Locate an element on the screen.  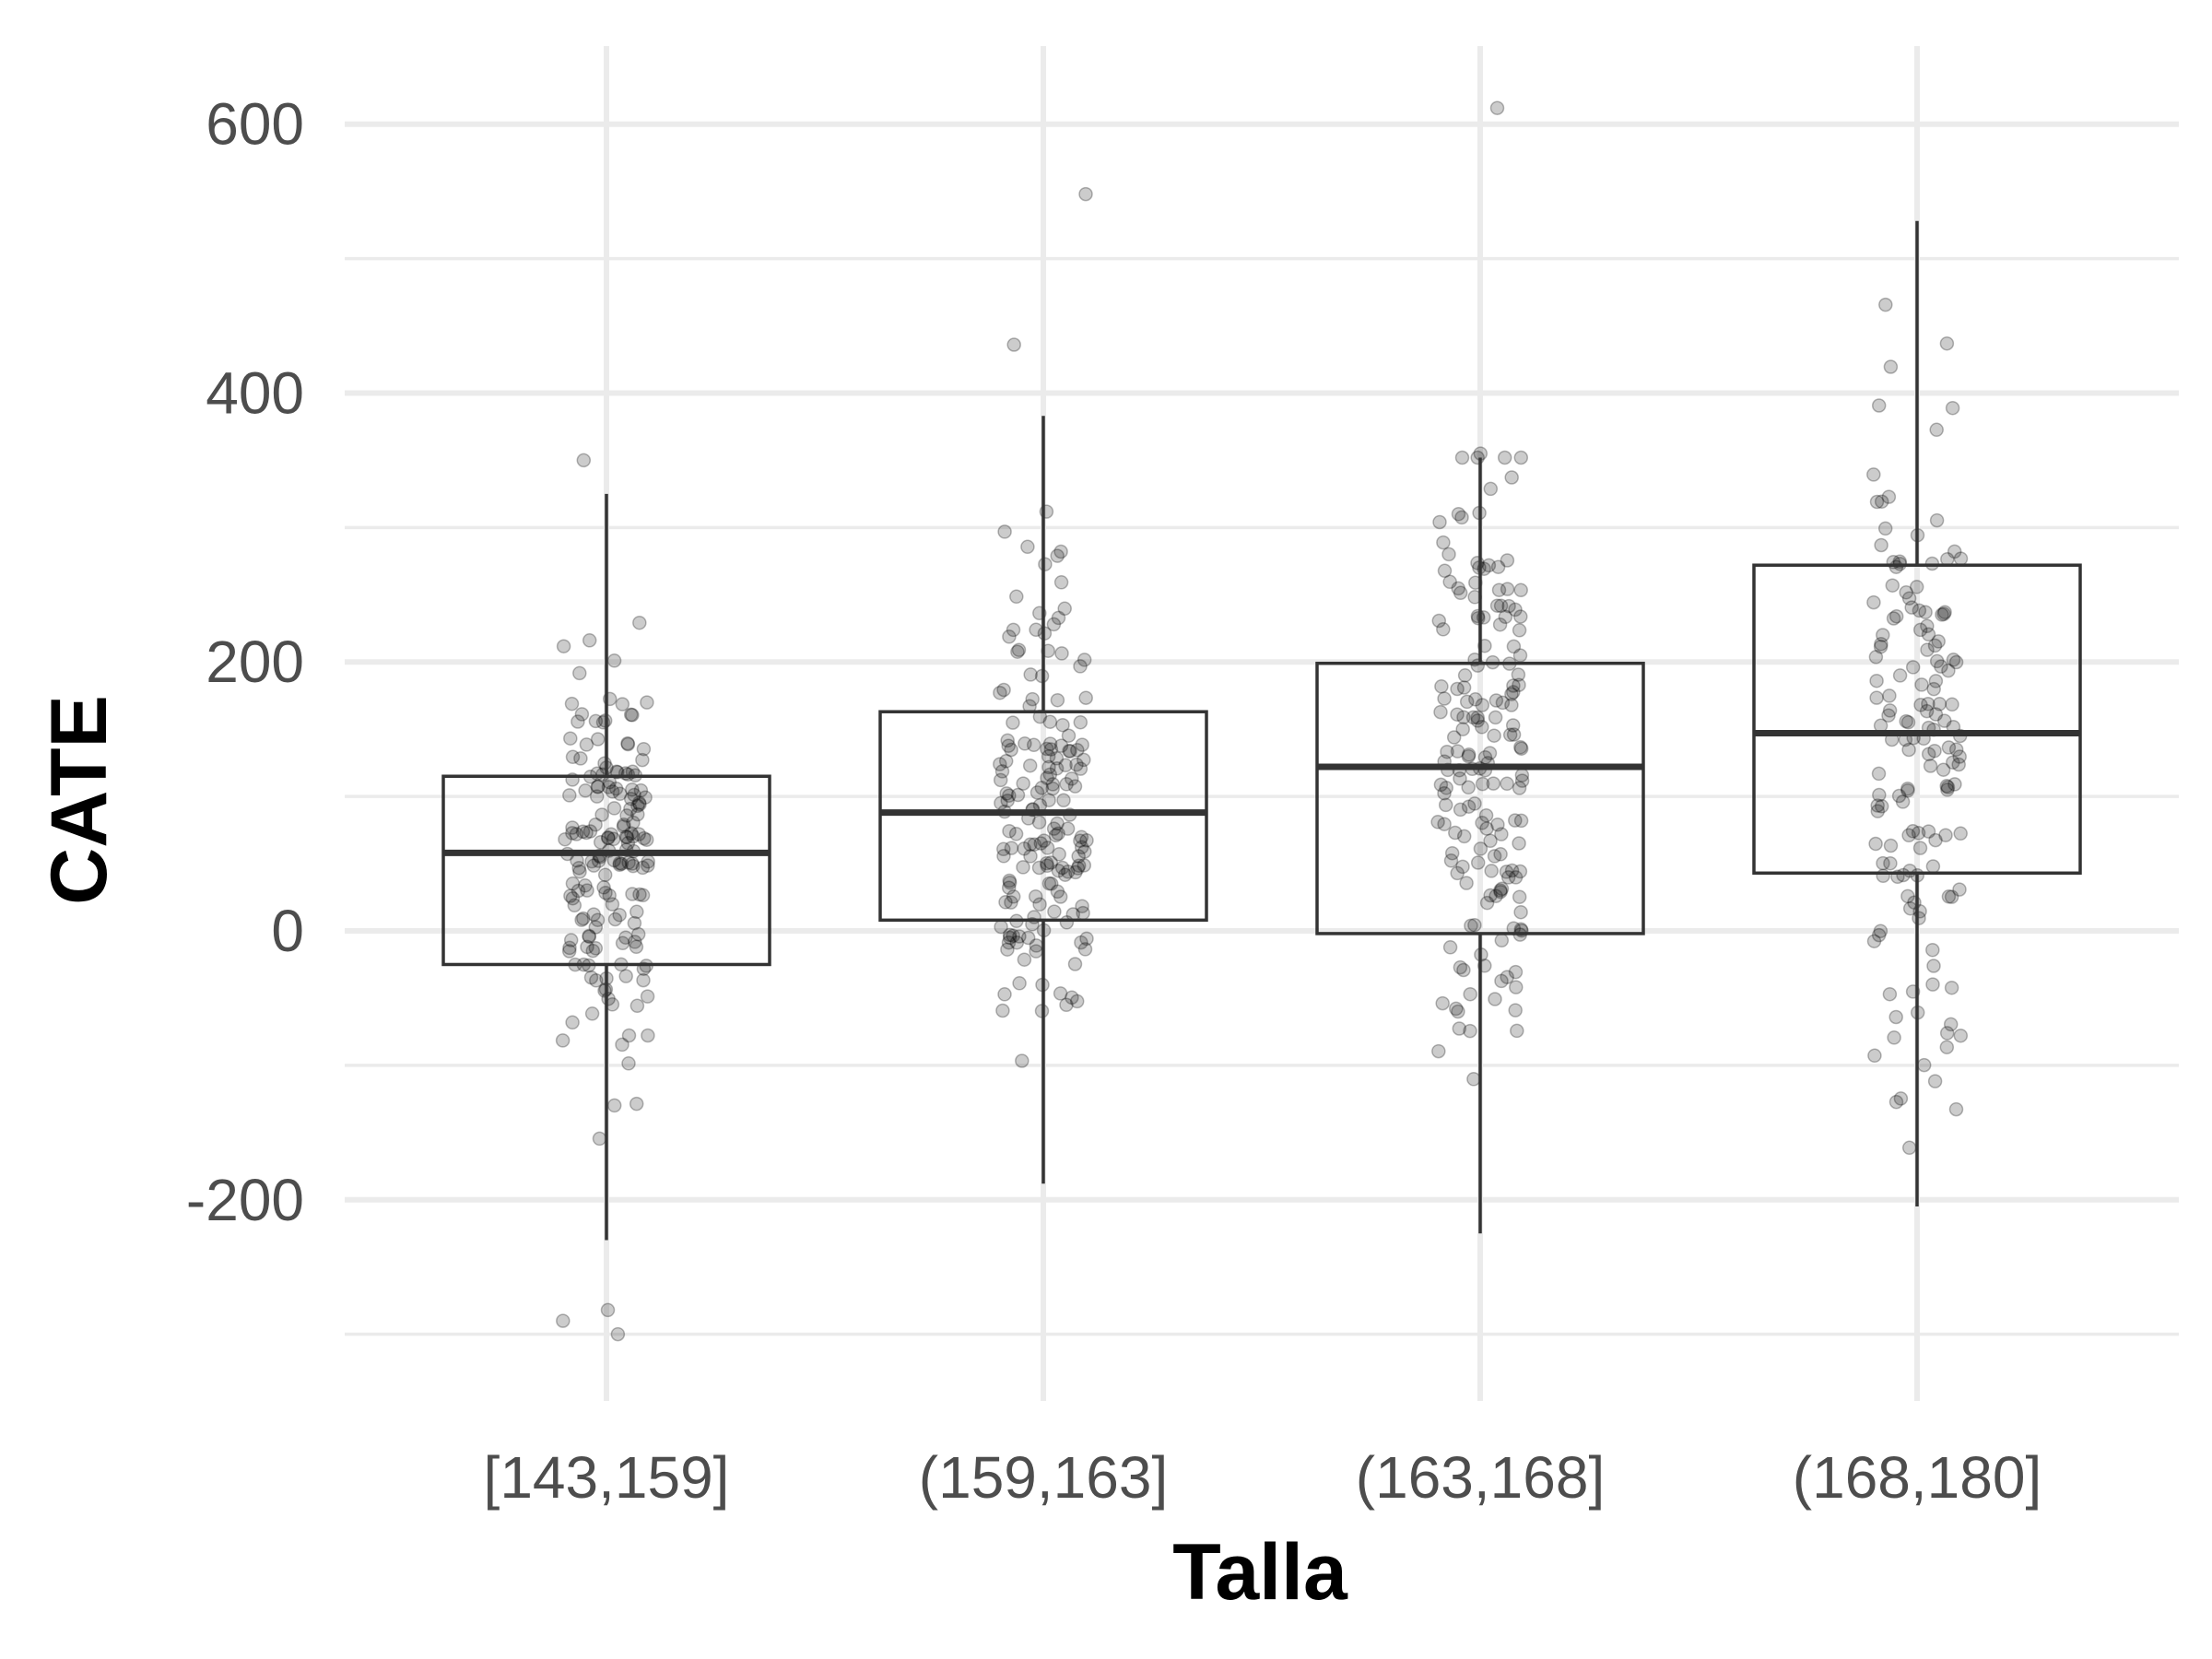
y-tick-label: -200 is located at coordinates (245, 1200).